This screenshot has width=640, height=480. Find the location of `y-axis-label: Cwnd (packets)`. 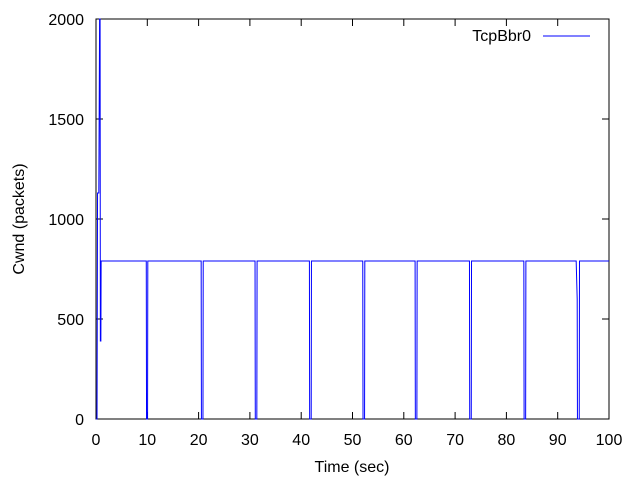

y-axis-label: Cwnd (packets) is located at coordinates (19, 218).